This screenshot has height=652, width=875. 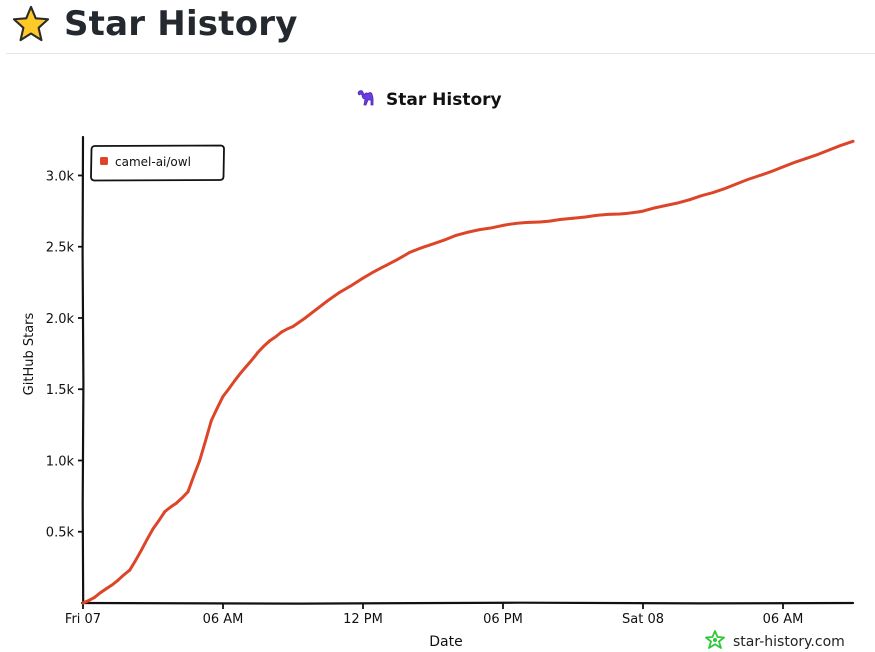 What do you see at coordinates (31, 23) in the screenshot?
I see `star-icon` at bounding box center [31, 23].